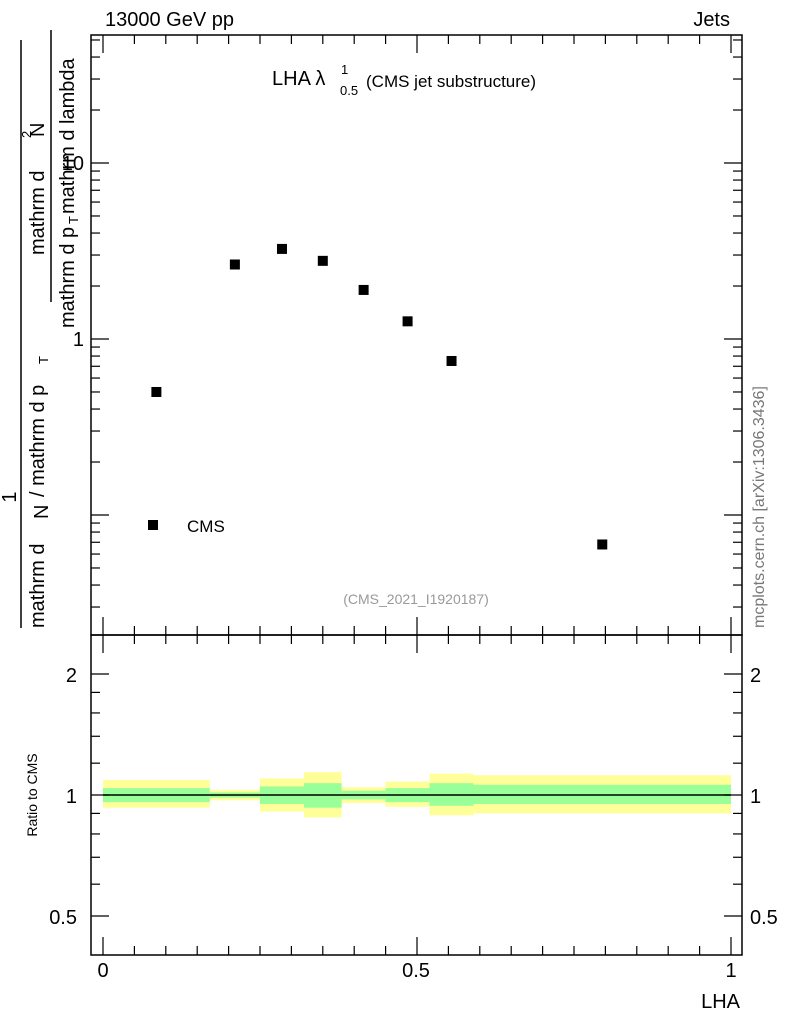 The height and width of the screenshot is (1024, 786). What do you see at coordinates (759, 507) in the screenshot?
I see `mcplots-watermark: mcplots.cern.ch [arXiv:1306.3436]` at bounding box center [759, 507].